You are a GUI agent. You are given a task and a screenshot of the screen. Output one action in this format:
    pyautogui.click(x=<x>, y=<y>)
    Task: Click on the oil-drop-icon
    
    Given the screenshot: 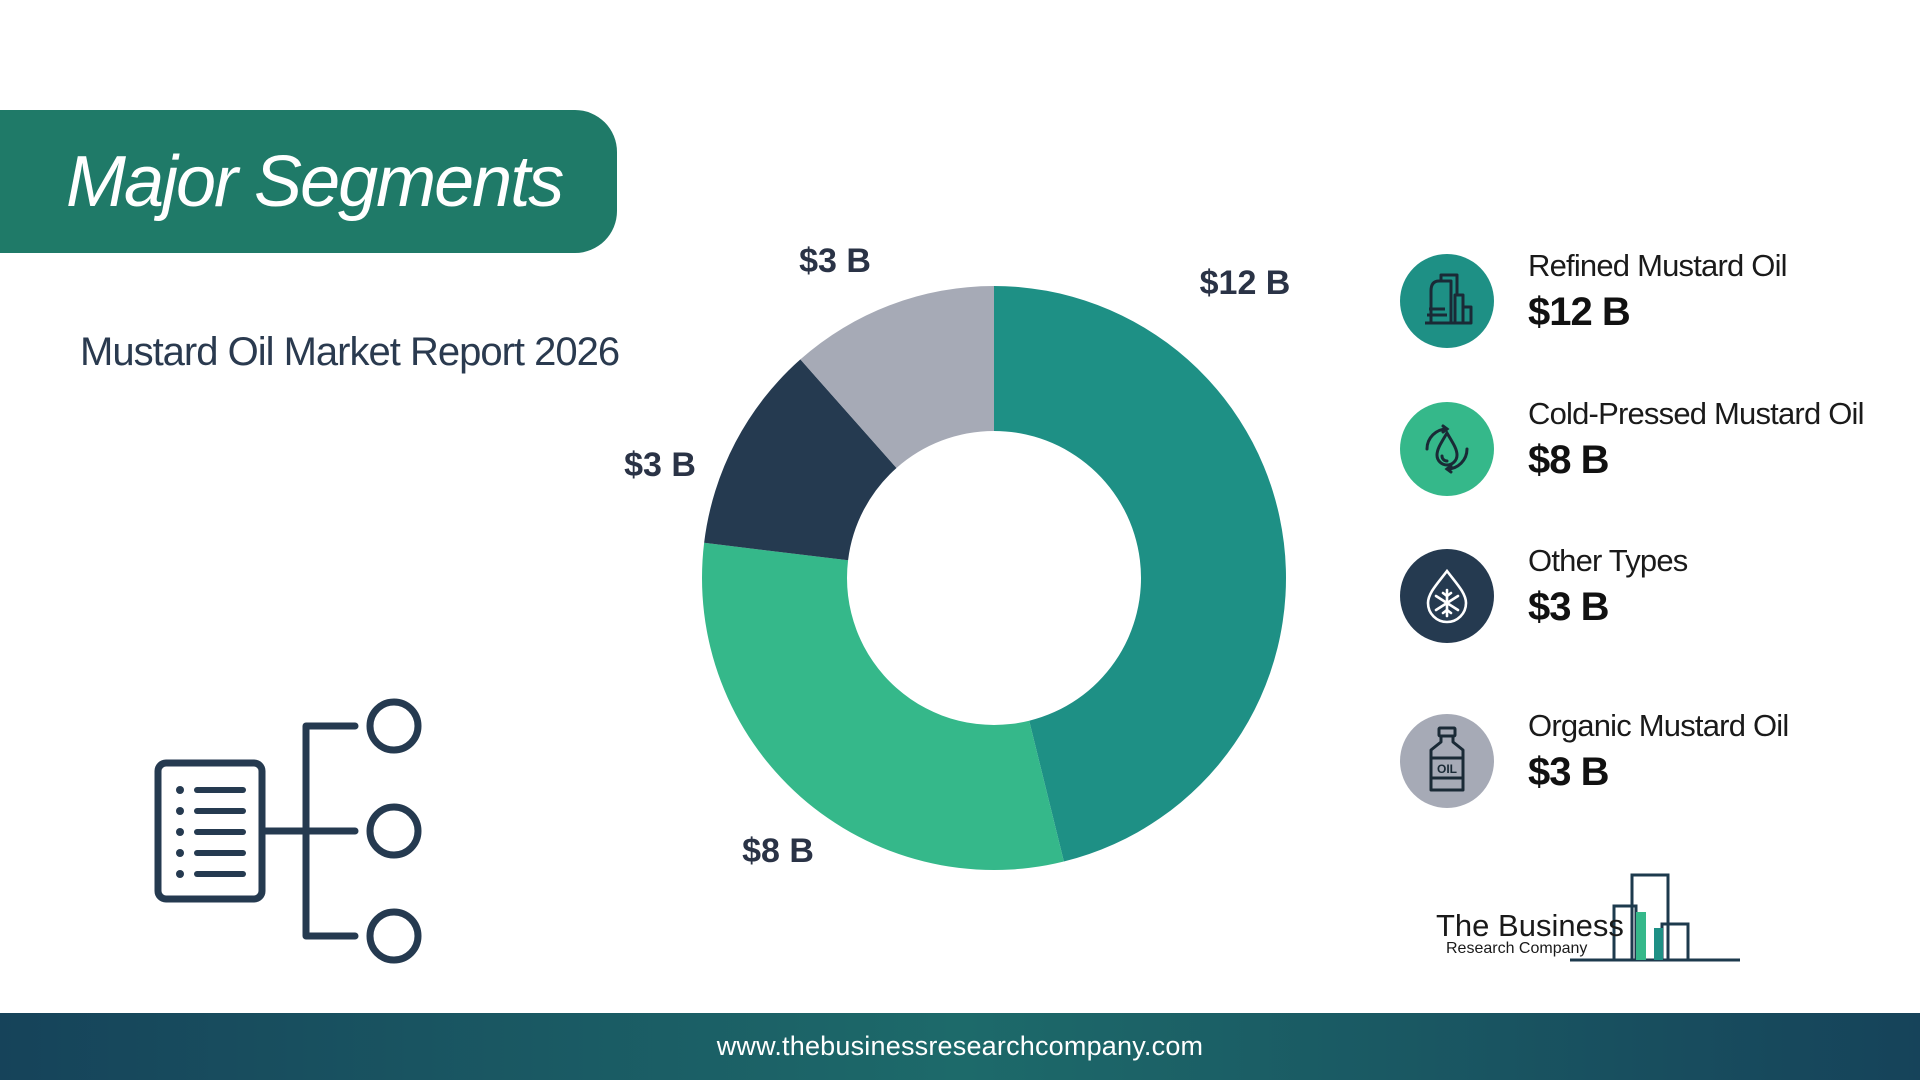 What is the action you would take?
    pyautogui.click(x=1447, y=449)
    